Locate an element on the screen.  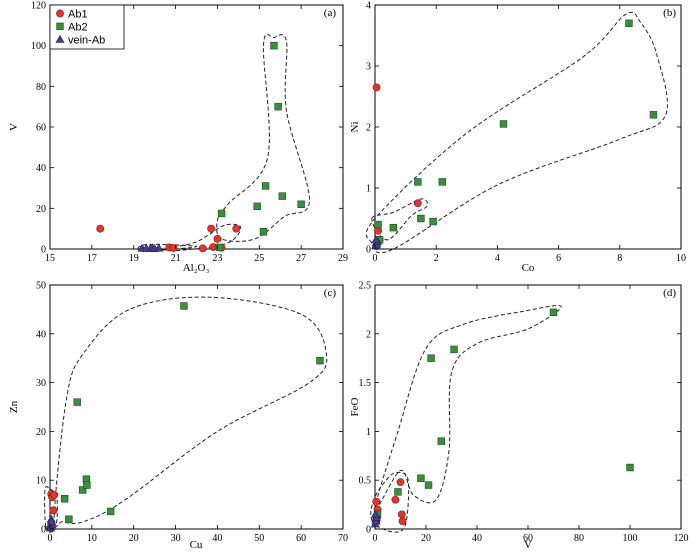
panel-a-ytick-label: 40 is located at coordinates (41, 168).